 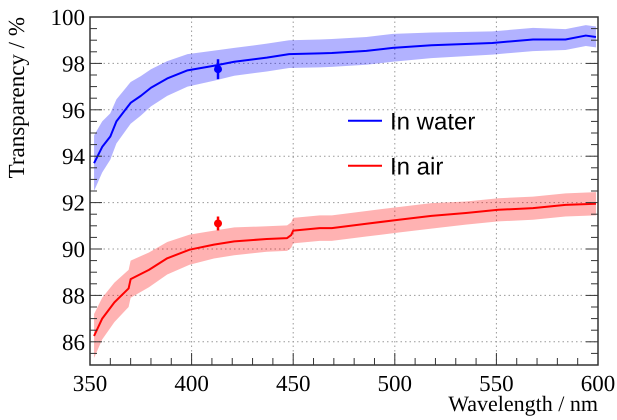 I want to click on legend-label: In air, so click(x=417, y=167).